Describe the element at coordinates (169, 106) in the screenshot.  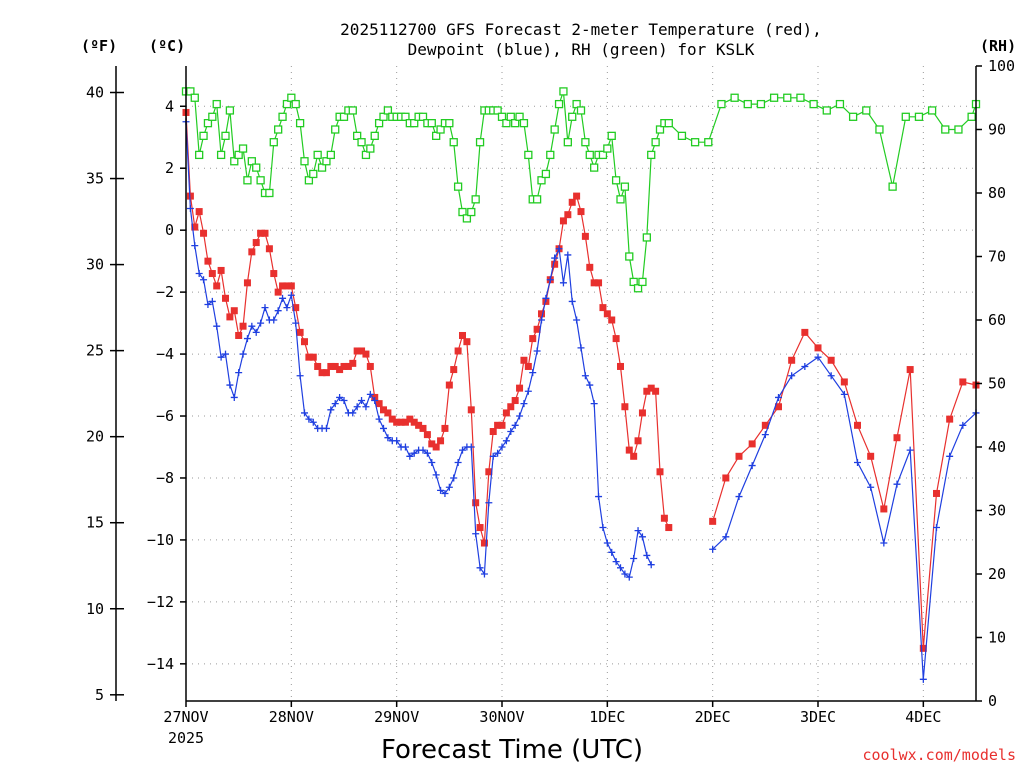
I see `celsius-tick-label: 4` at that location.